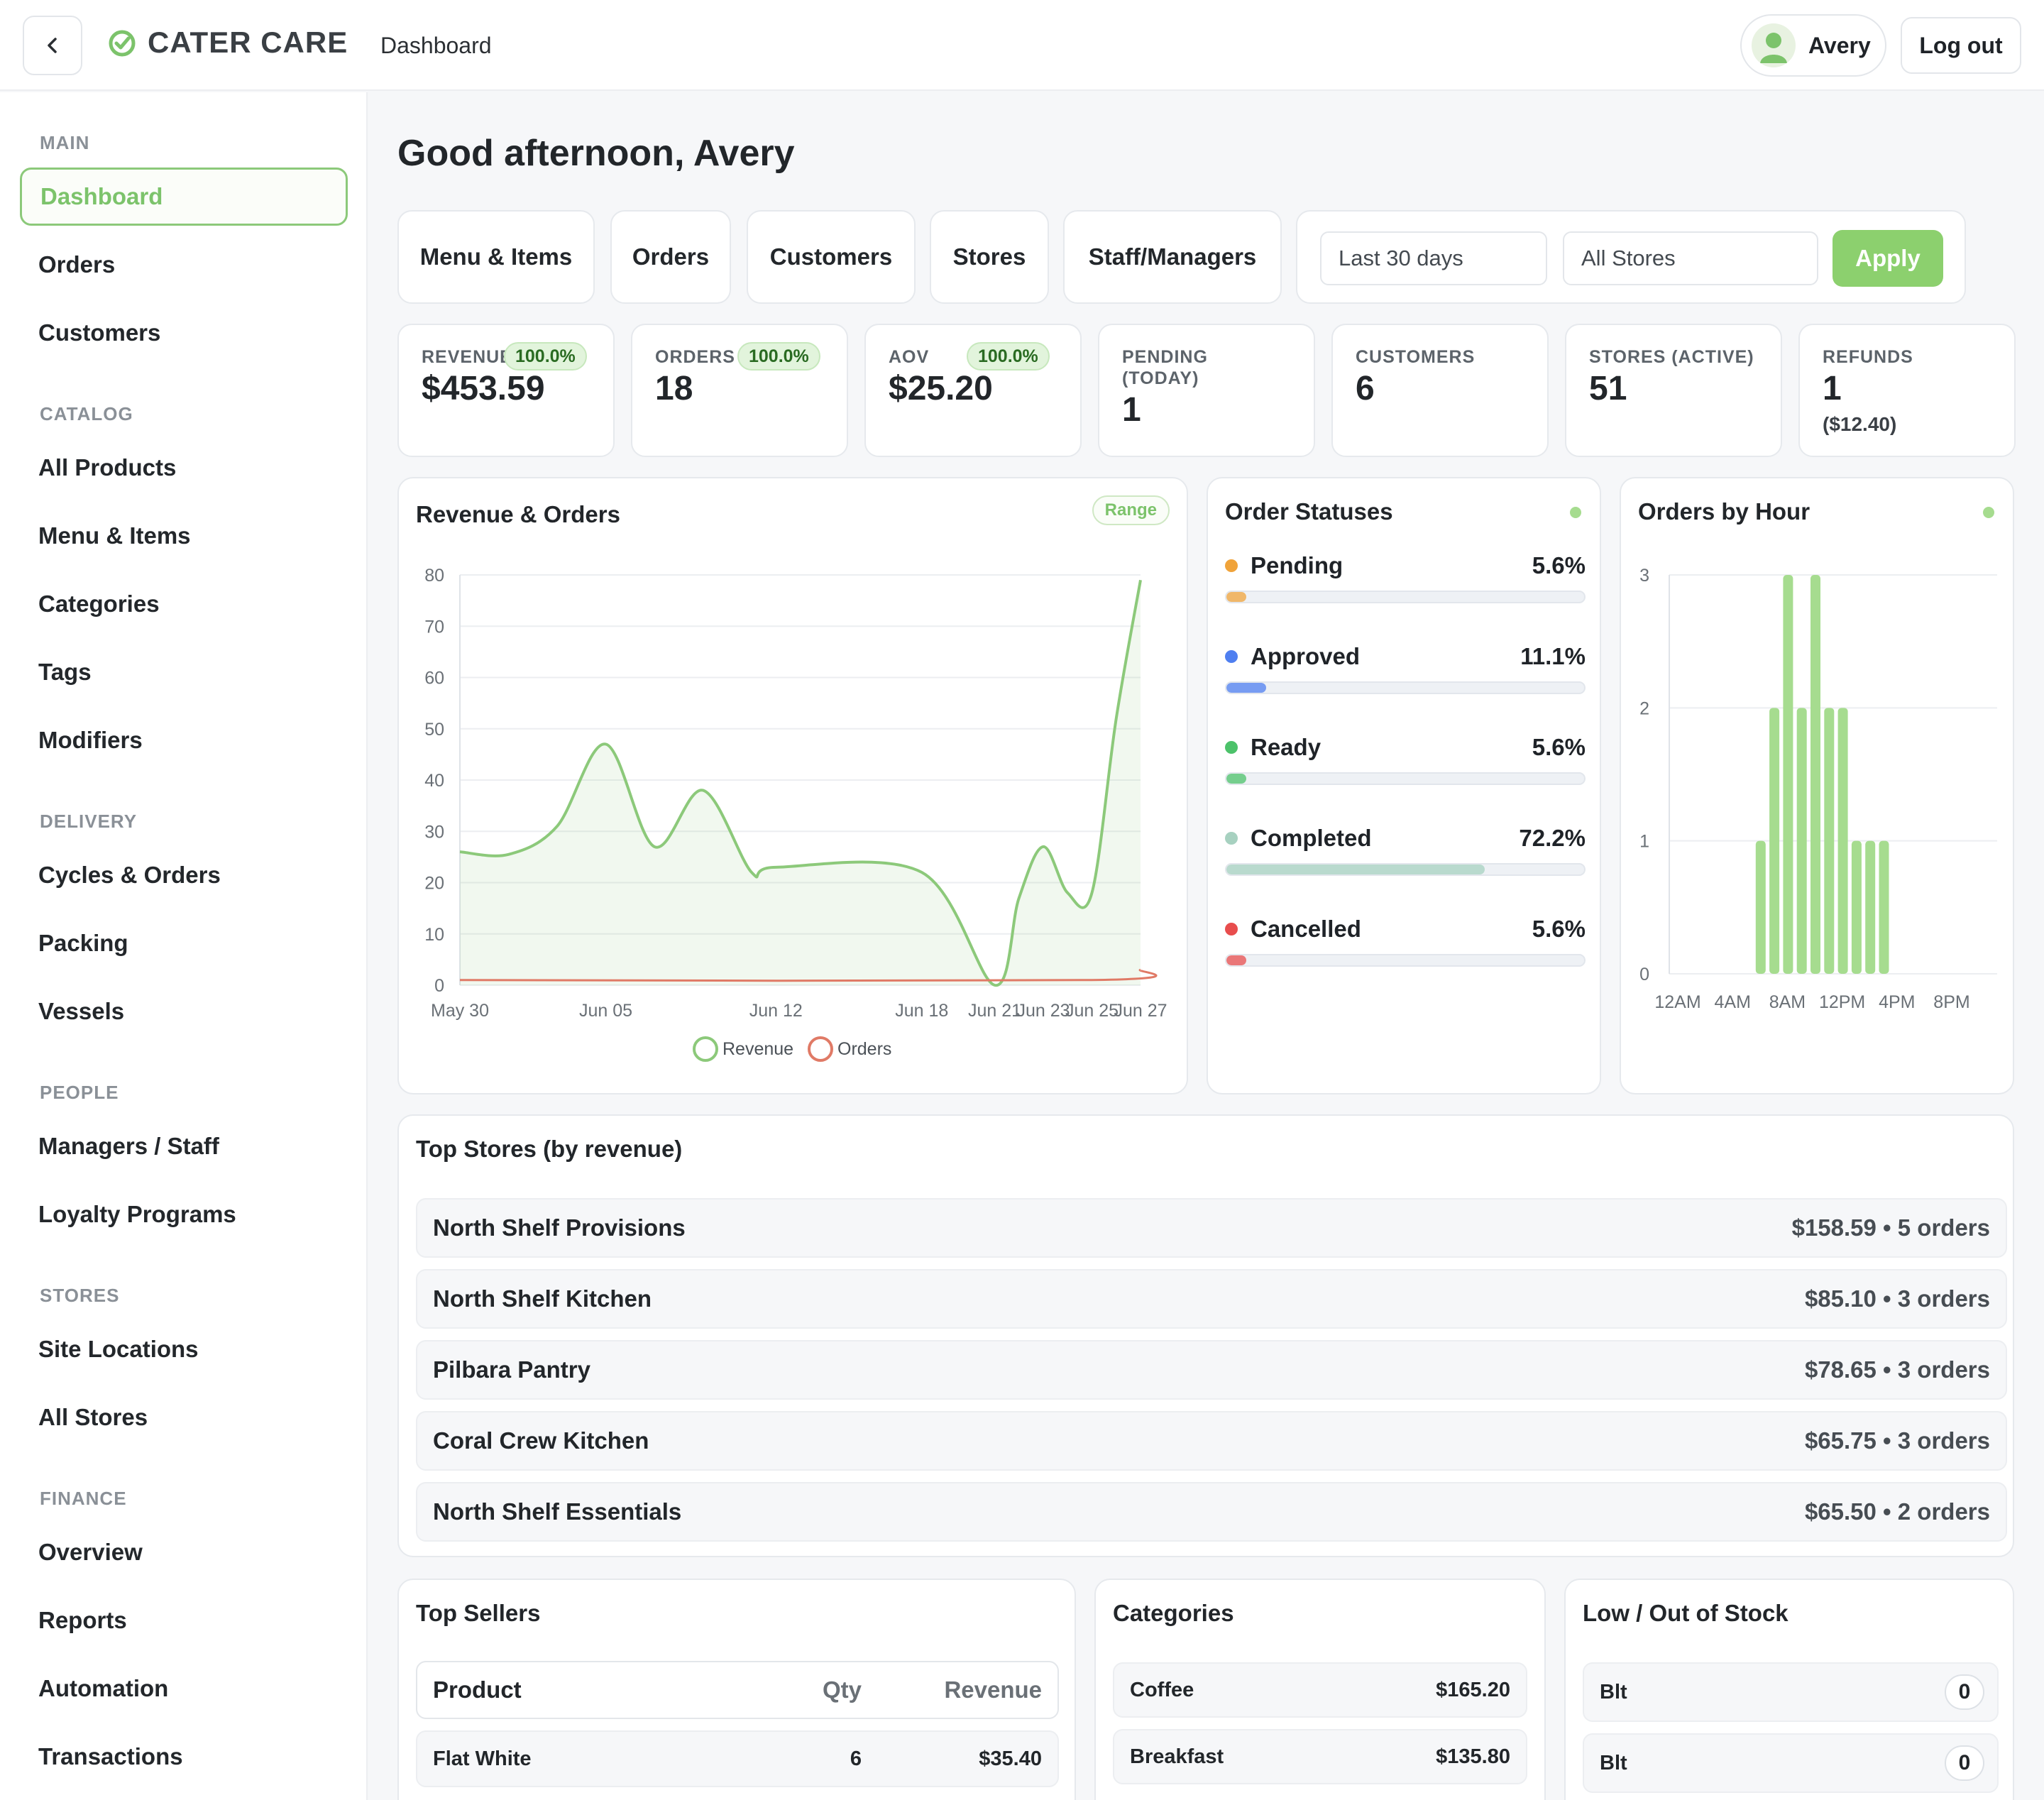 This screenshot has width=2044, height=1800. I want to click on quick-link-orders: Orders, so click(670, 257).